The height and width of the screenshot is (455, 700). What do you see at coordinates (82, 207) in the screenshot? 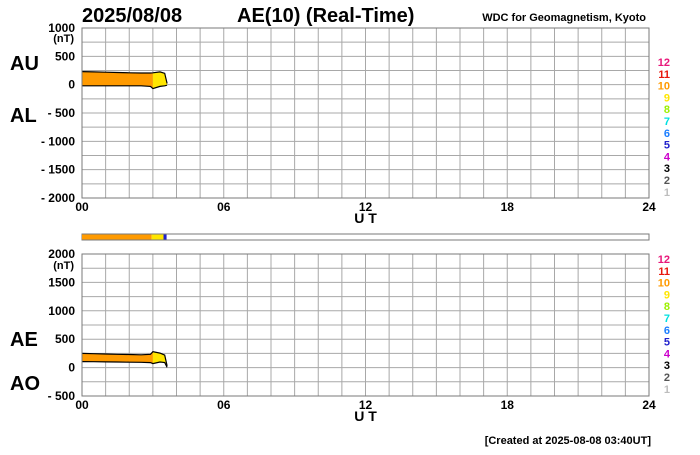
I see `upper-x-tick-label: 00` at bounding box center [82, 207].